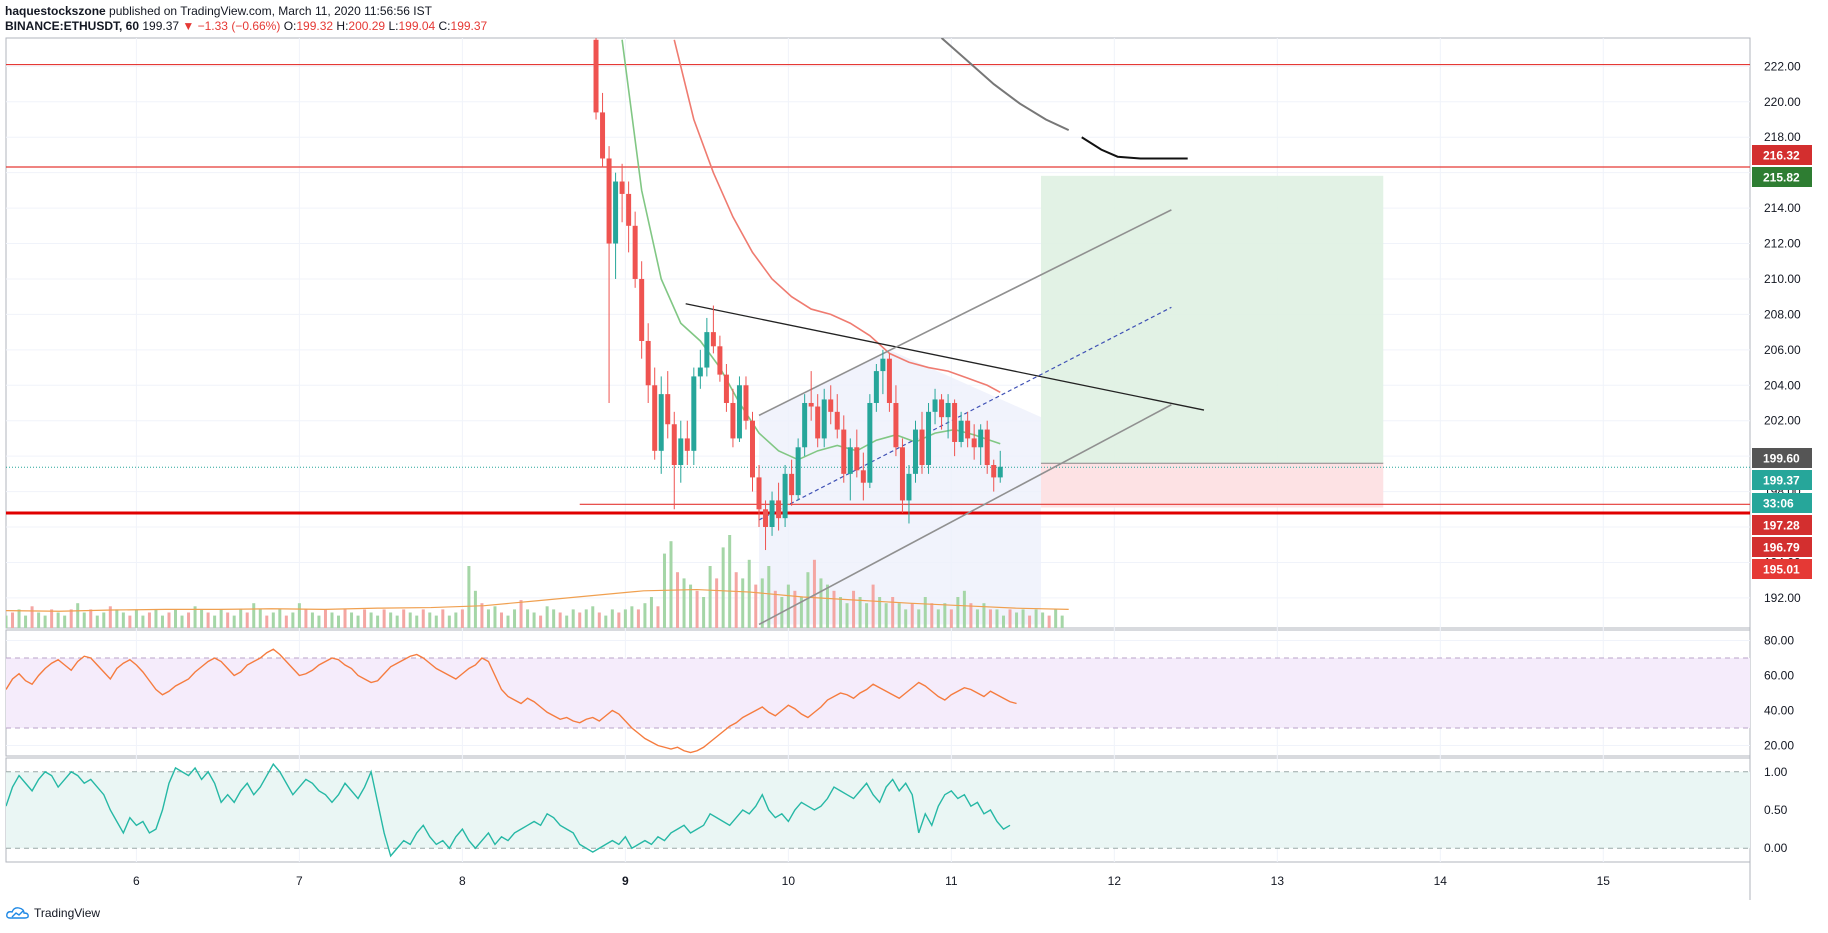 The height and width of the screenshot is (933, 1828). What do you see at coordinates (469, 26) in the screenshot?
I see `close-value: 199.37` at bounding box center [469, 26].